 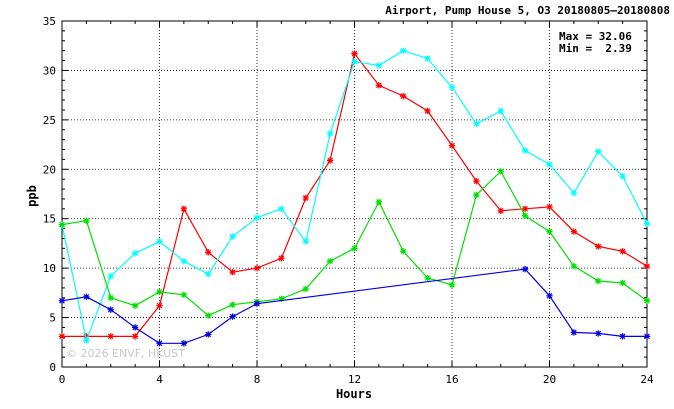 What do you see at coordinates (49, 219) in the screenshot?
I see `y-tick-label: 15` at bounding box center [49, 219].